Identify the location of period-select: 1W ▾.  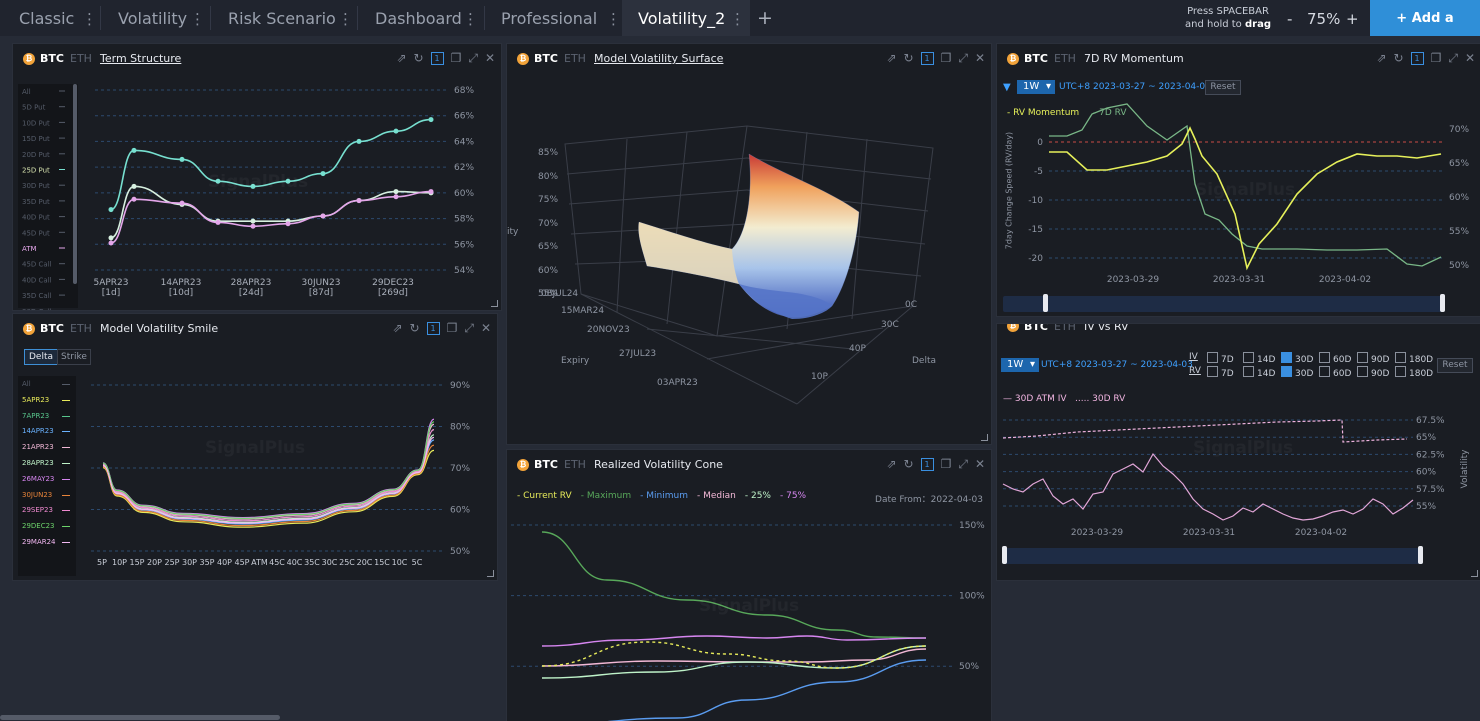
(1020, 365).